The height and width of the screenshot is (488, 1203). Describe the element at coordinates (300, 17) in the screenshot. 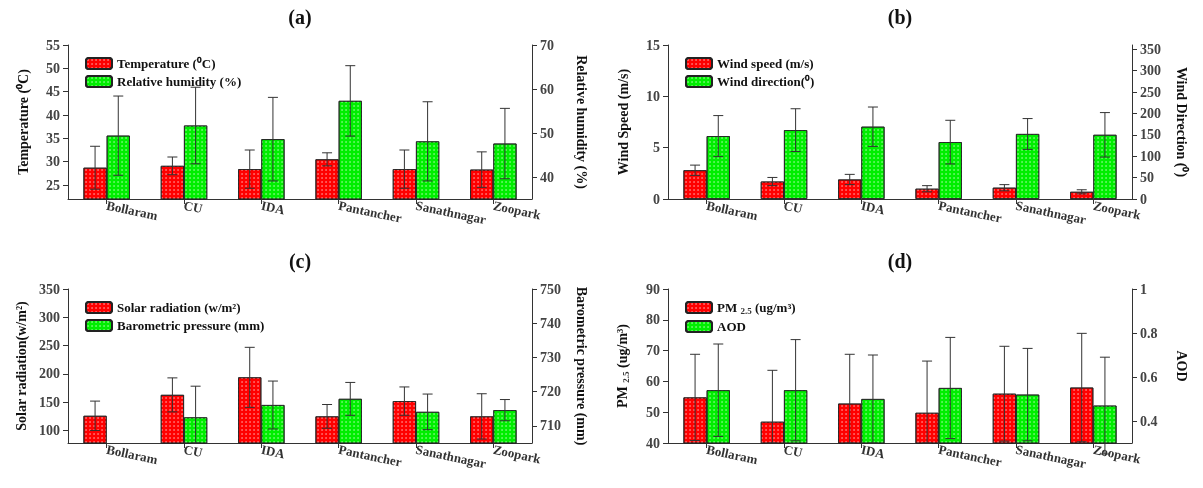

I see `chart-title: (a)` at that location.